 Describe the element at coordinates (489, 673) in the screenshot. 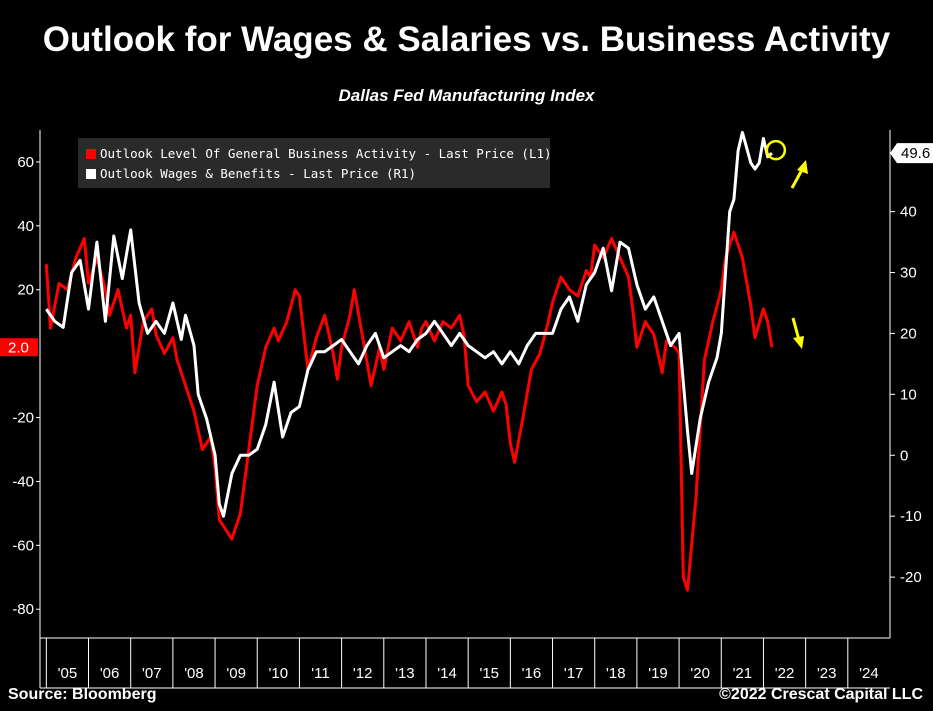

I see `x-tick-label: '15` at that location.